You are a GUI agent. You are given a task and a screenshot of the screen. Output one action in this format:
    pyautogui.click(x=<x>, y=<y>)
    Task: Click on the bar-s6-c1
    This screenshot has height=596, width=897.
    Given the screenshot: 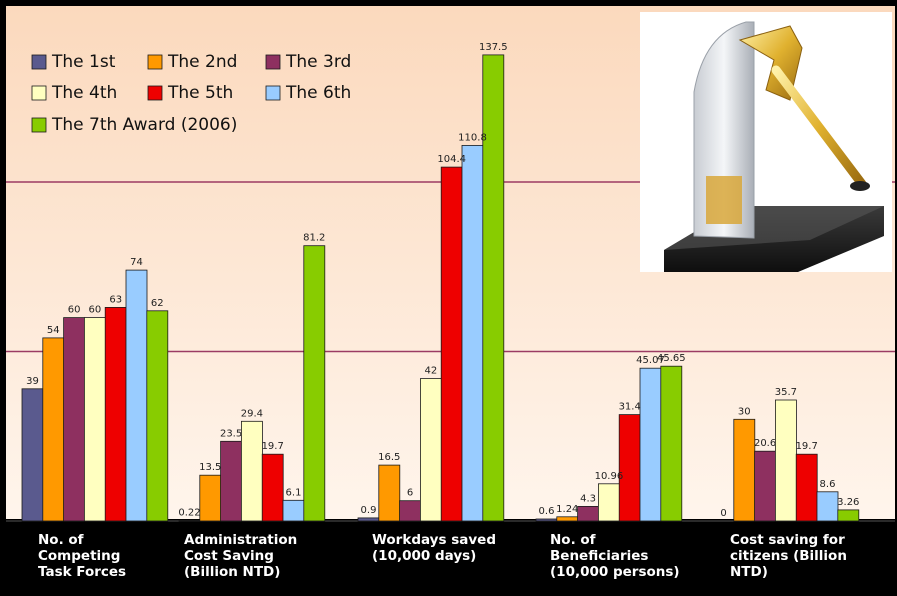 What is the action you would take?
    pyautogui.click(x=136, y=395)
    